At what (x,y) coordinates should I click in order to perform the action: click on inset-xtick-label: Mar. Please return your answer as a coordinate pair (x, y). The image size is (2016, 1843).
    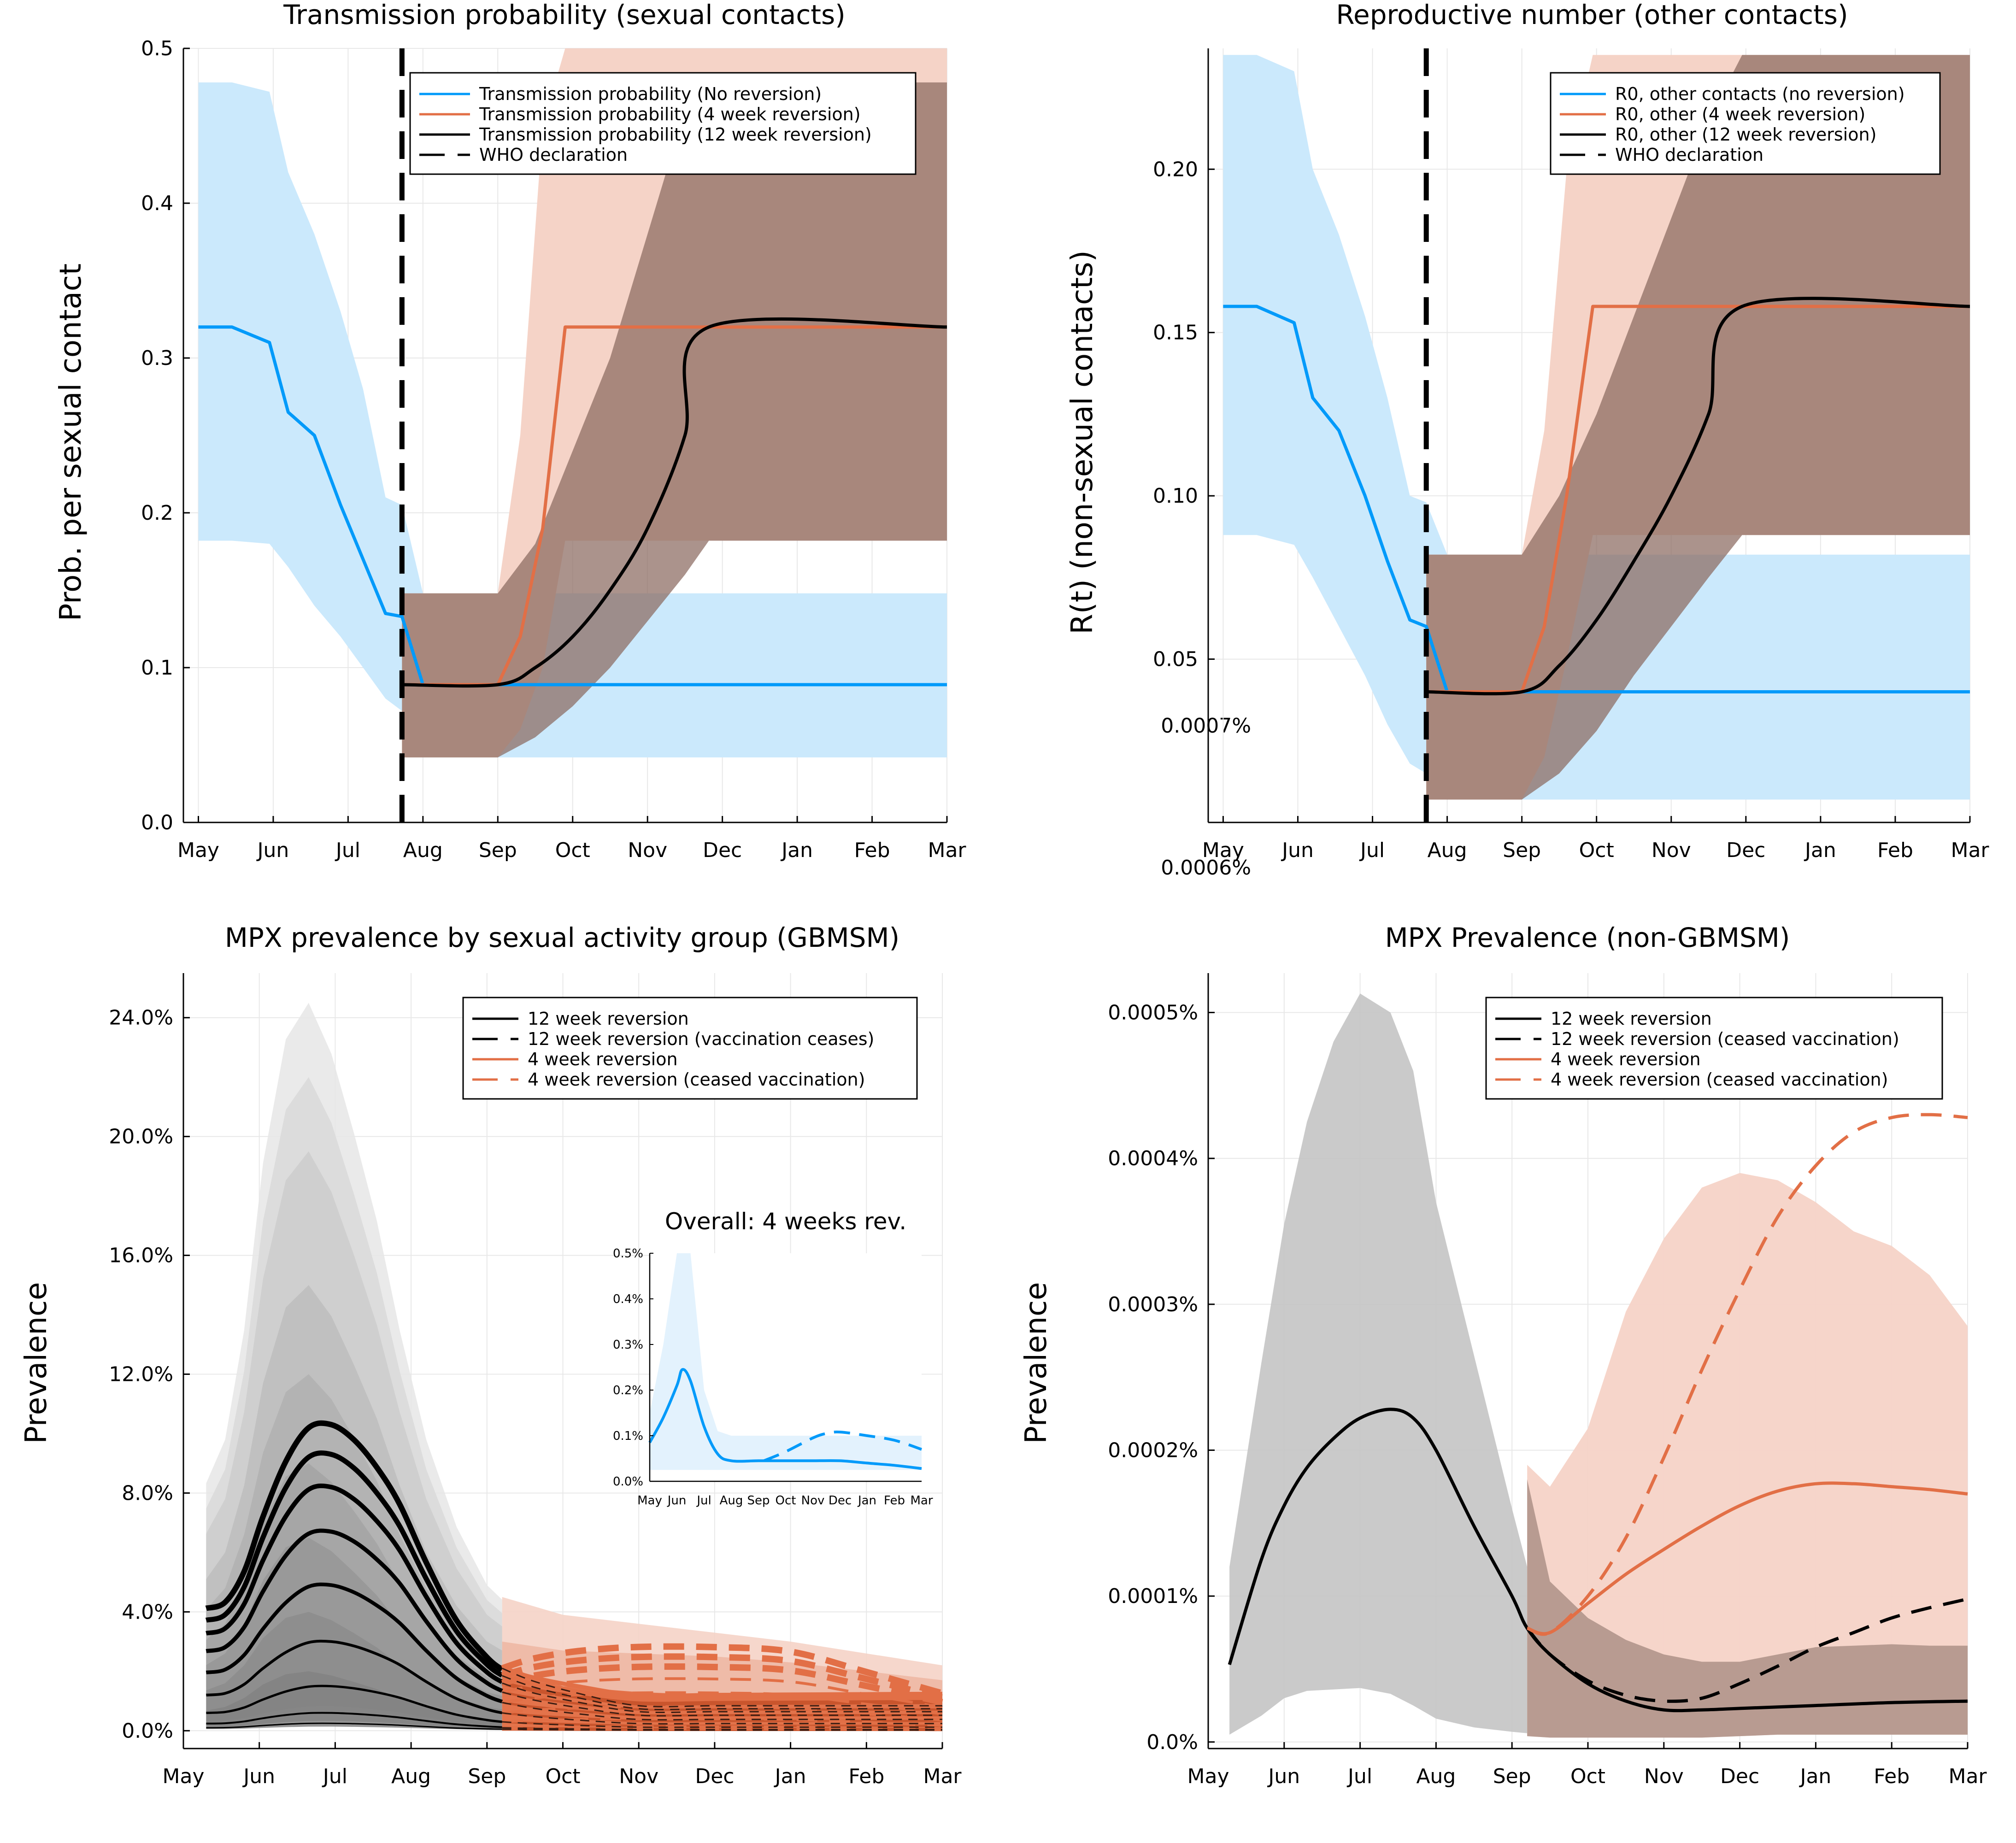
    Looking at the image, I should click on (921, 1501).